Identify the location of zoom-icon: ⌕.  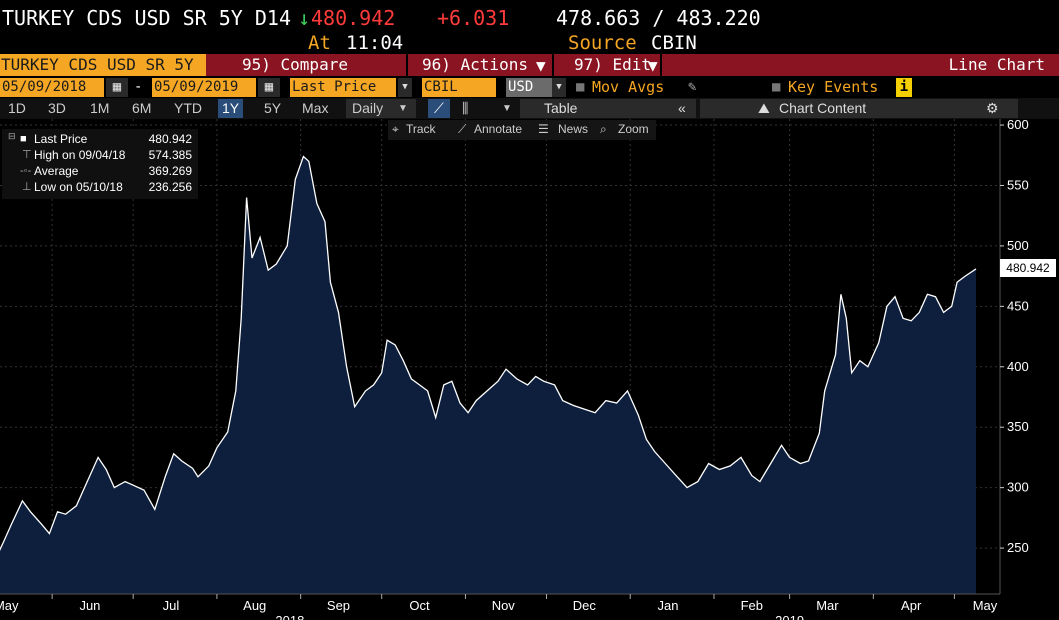
(603, 129).